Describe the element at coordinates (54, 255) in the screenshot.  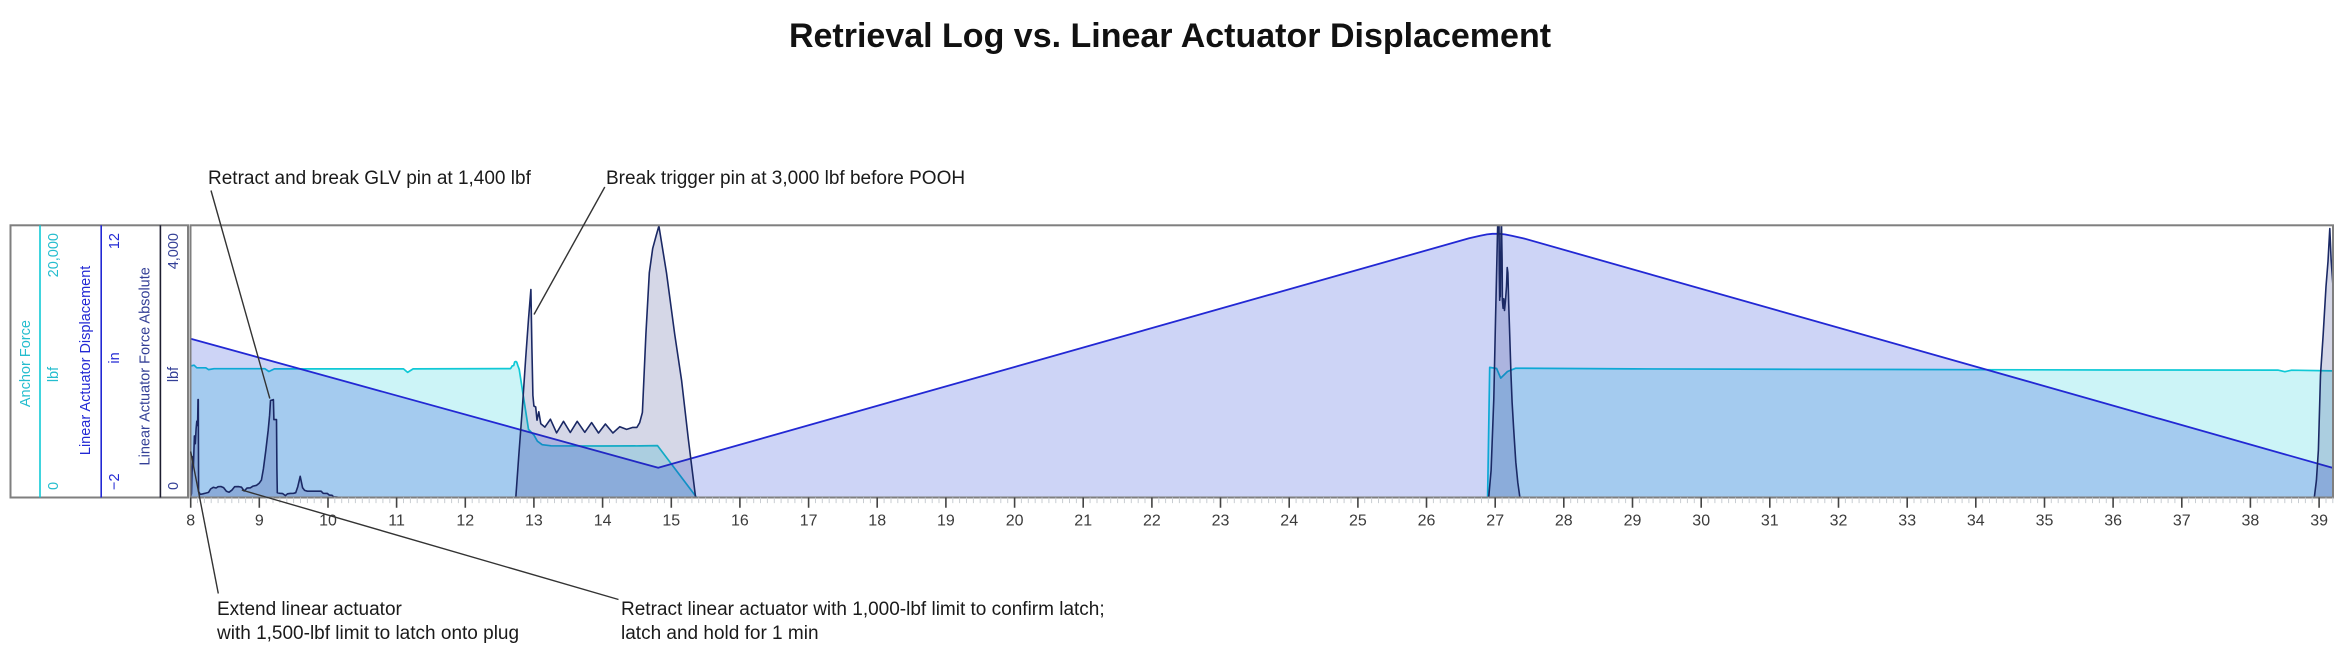
I see `svg-text: 20,000` at that location.